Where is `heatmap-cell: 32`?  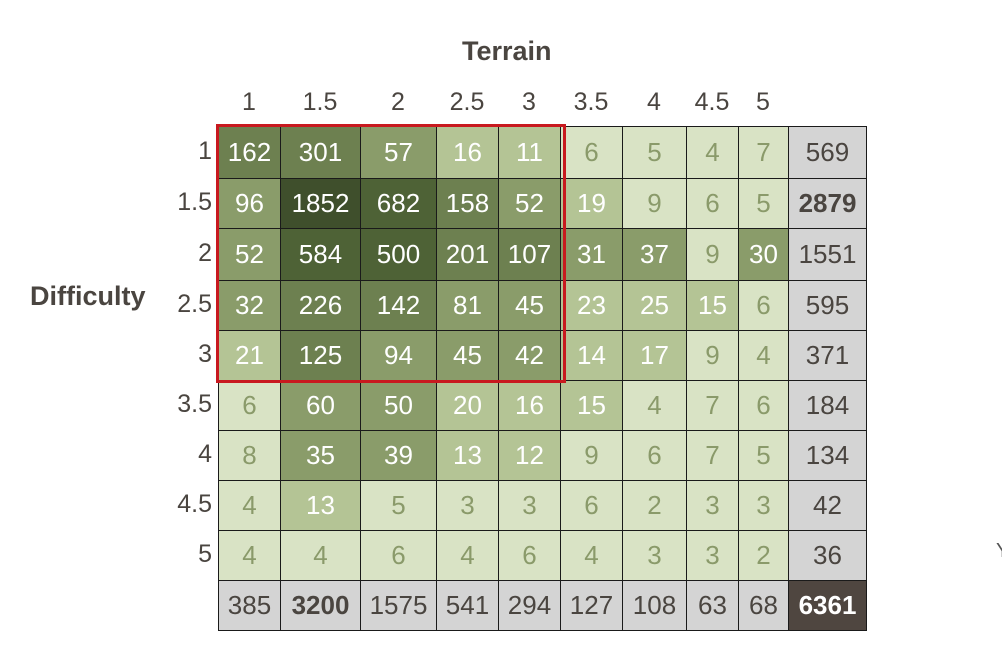
heatmap-cell: 32 is located at coordinates (249, 305).